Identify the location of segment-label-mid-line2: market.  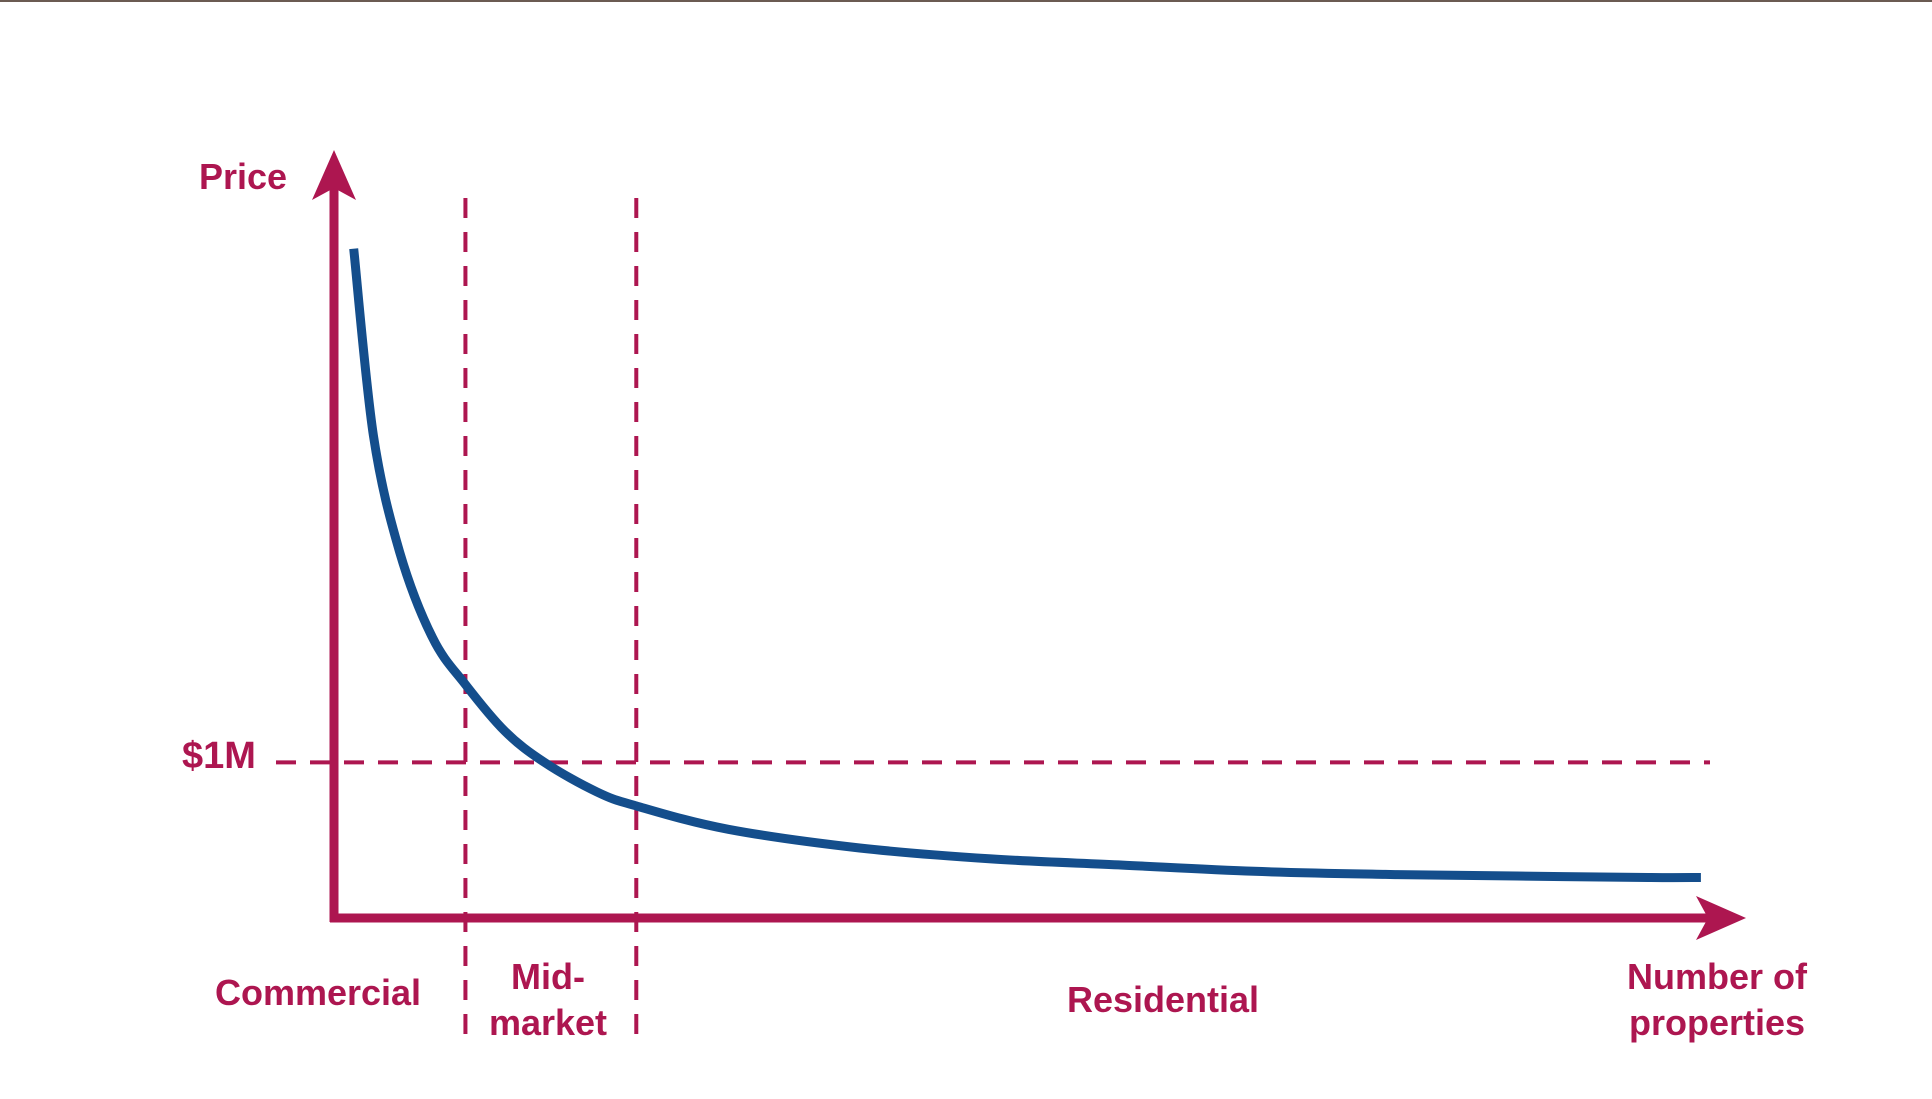
(548, 1022).